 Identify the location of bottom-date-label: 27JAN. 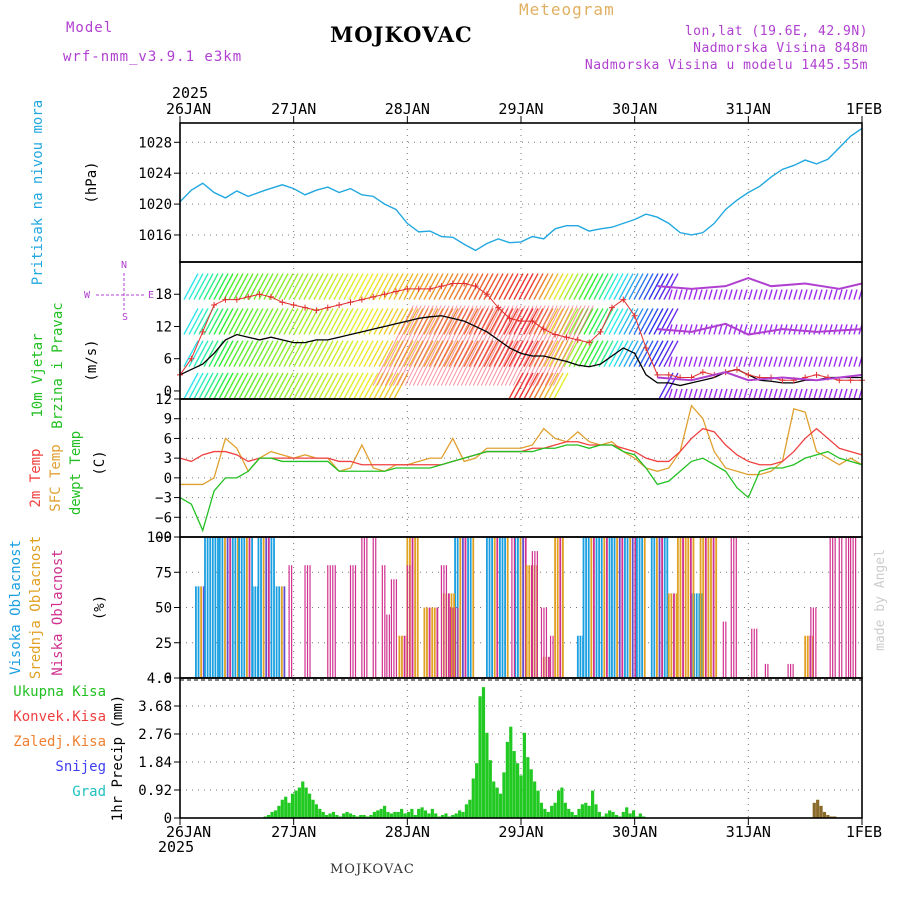
(293, 832).